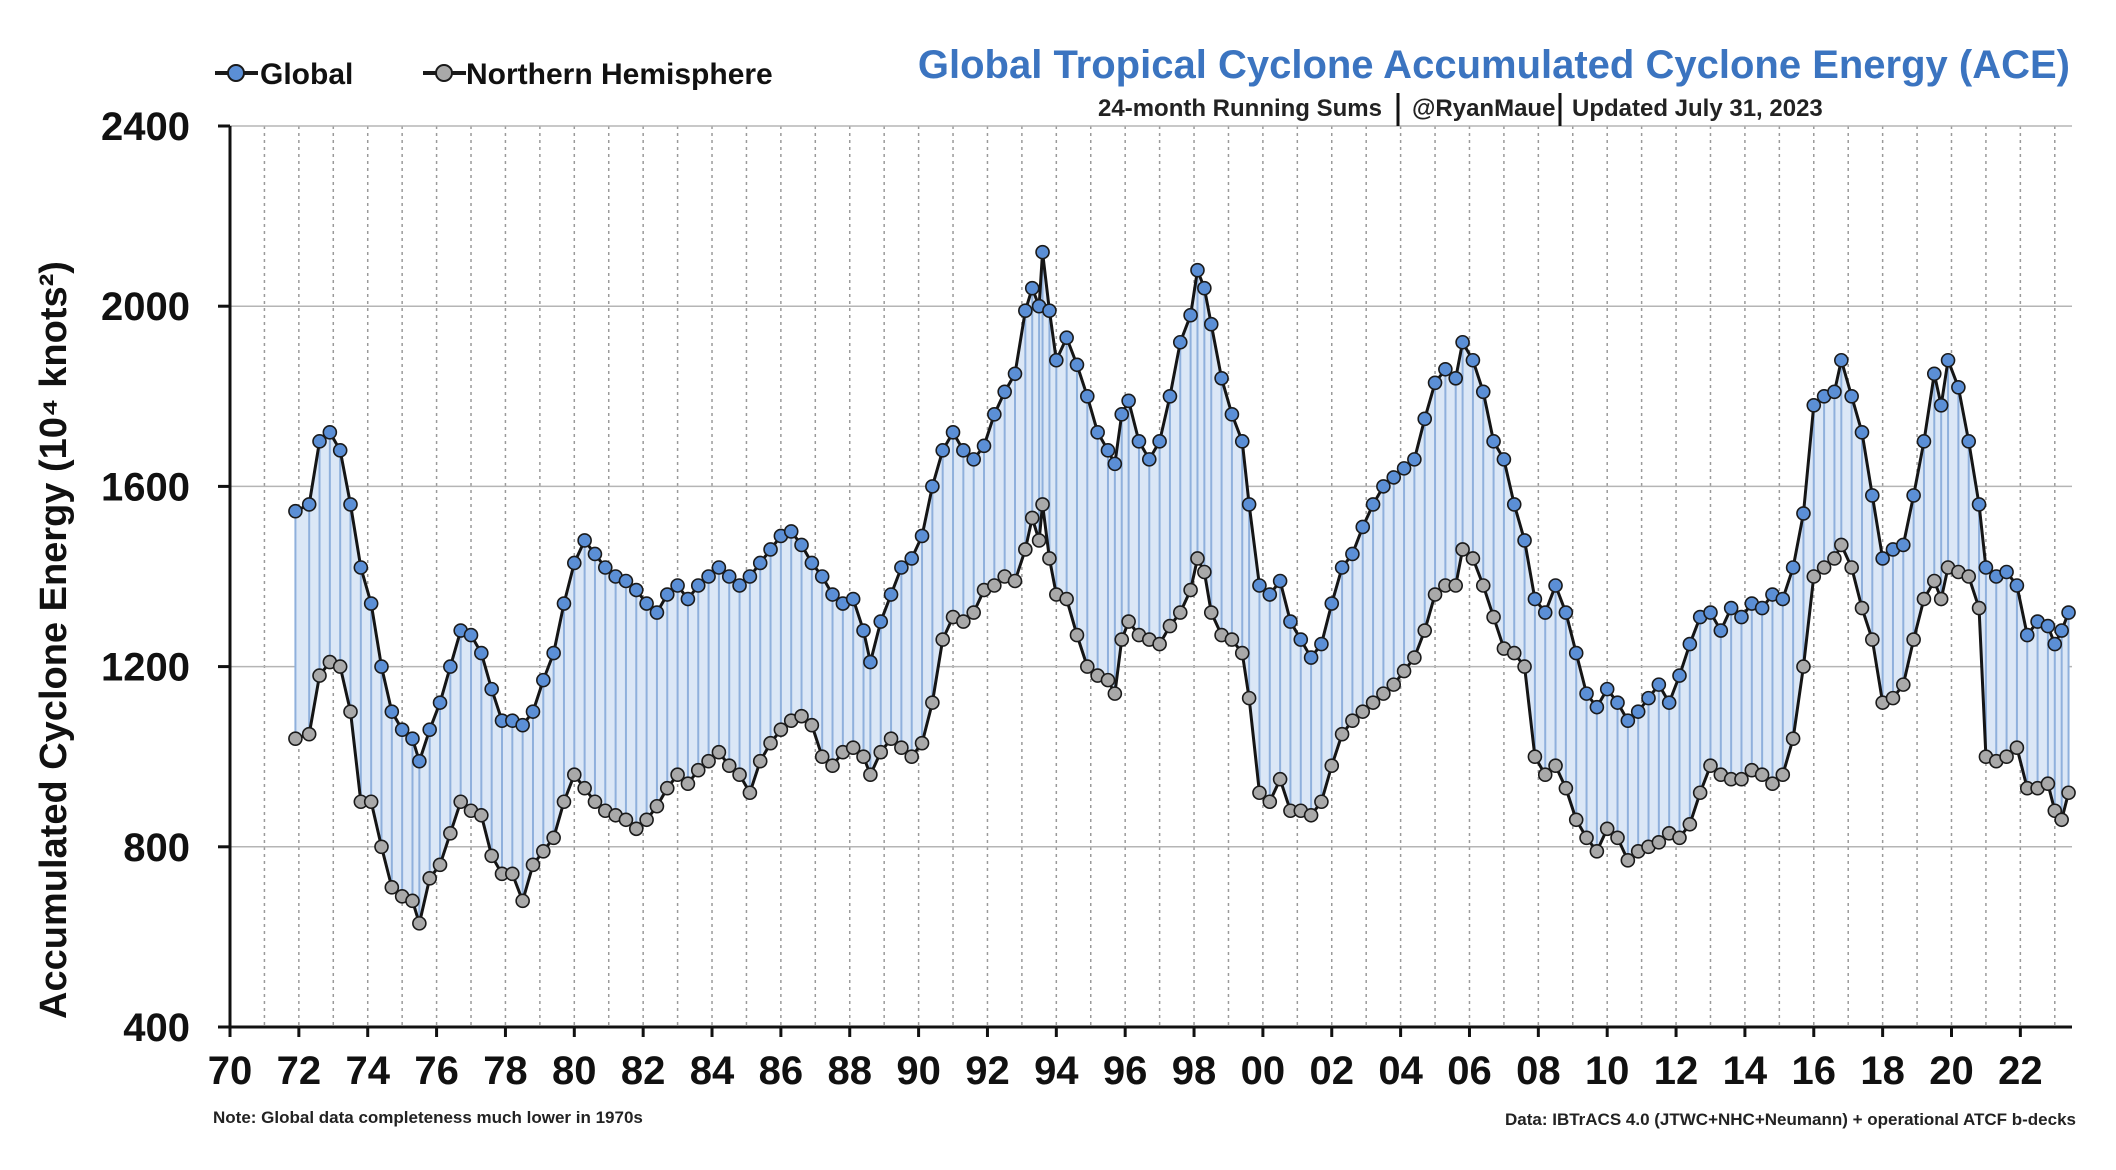 This screenshot has height=1170, width=2116. I want to click on y-tick-label: 1600, so click(145, 487).